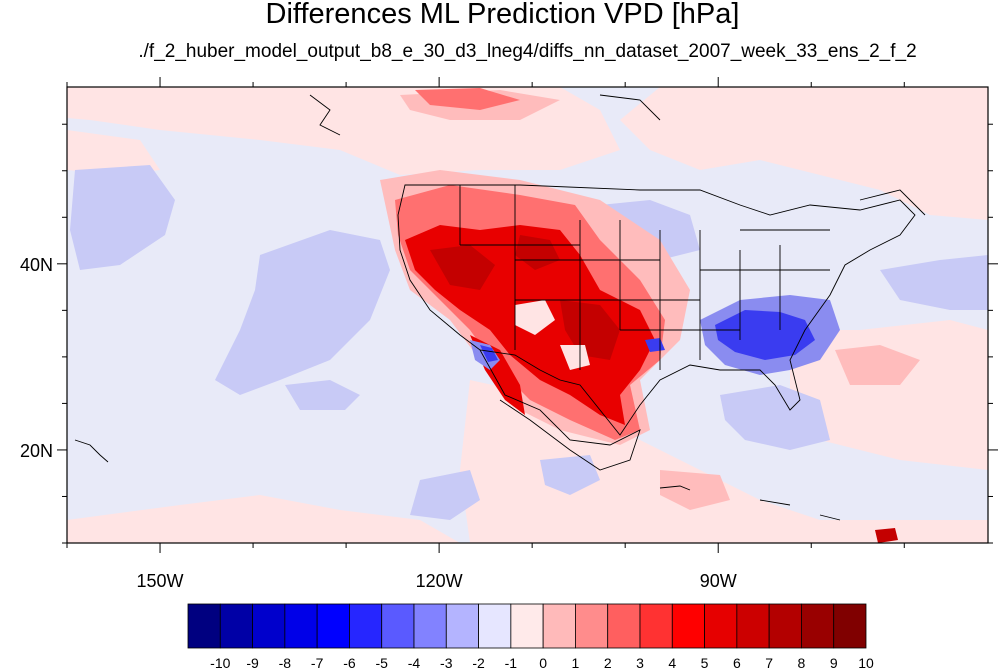  I want to click on colorbar-label: 8, so click(802, 663).